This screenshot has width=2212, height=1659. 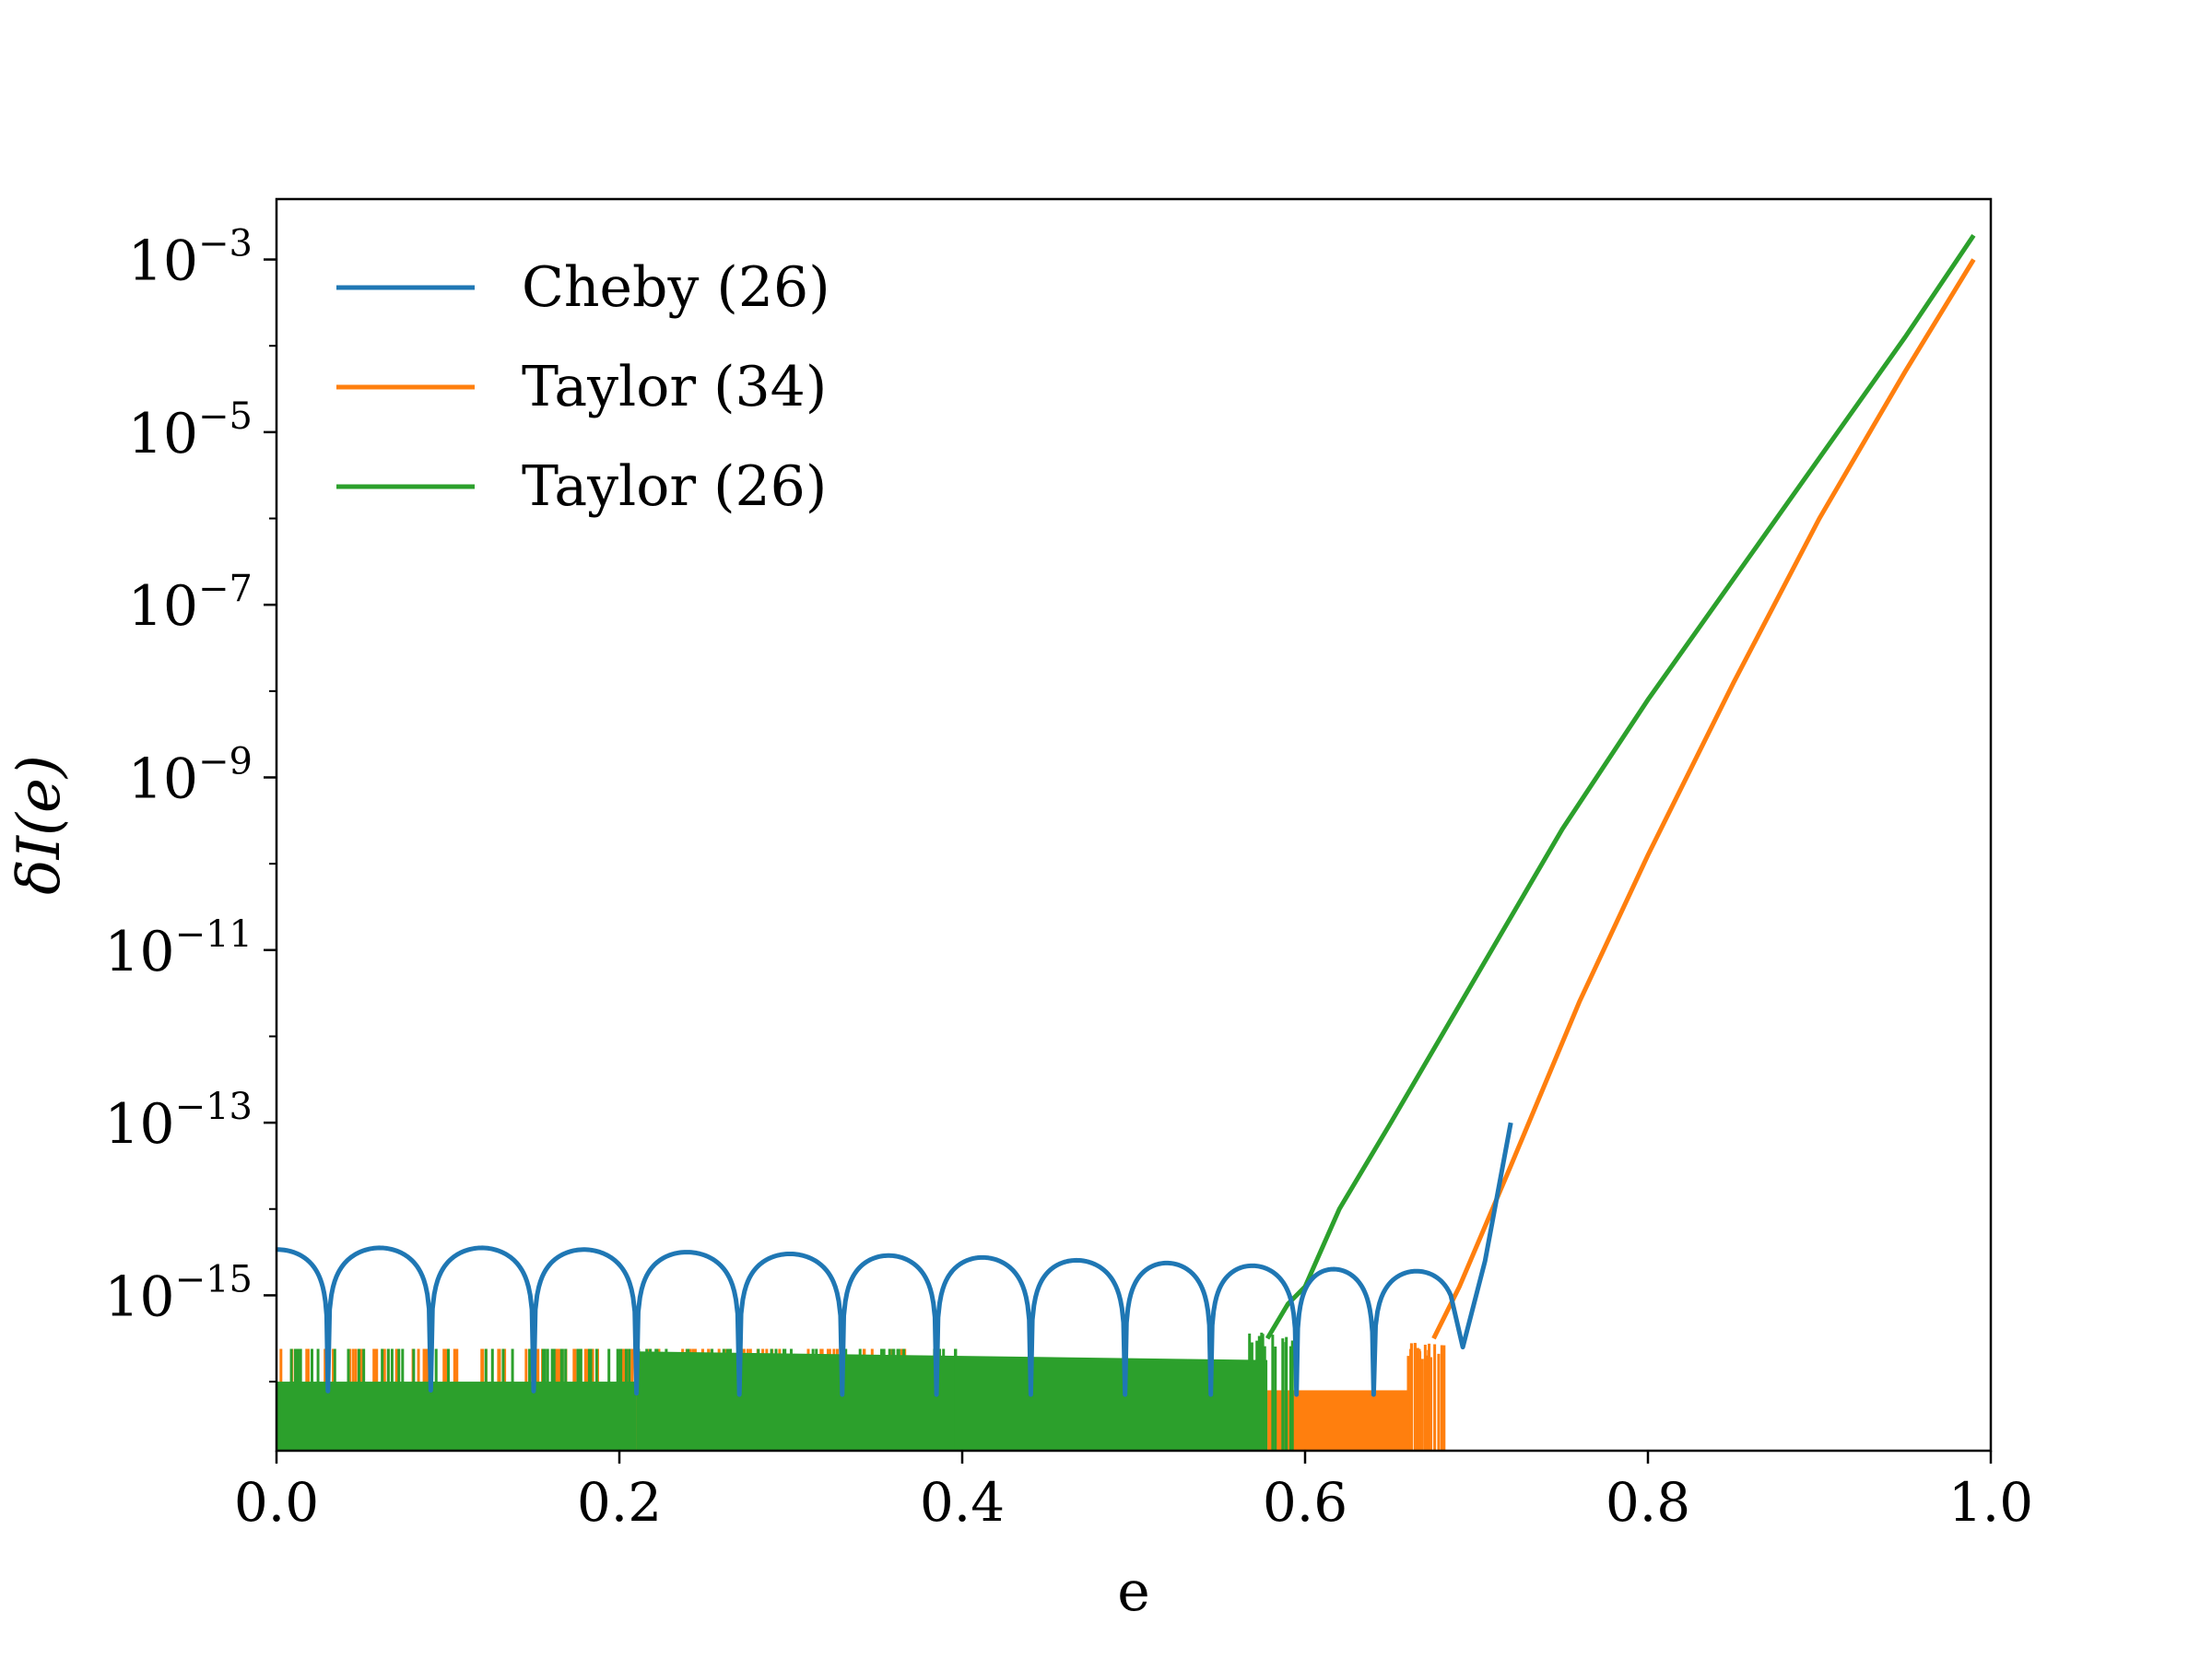 What do you see at coordinates (225, 761) in the screenshot?
I see `y-tick-exponent: −9` at bounding box center [225, 761].